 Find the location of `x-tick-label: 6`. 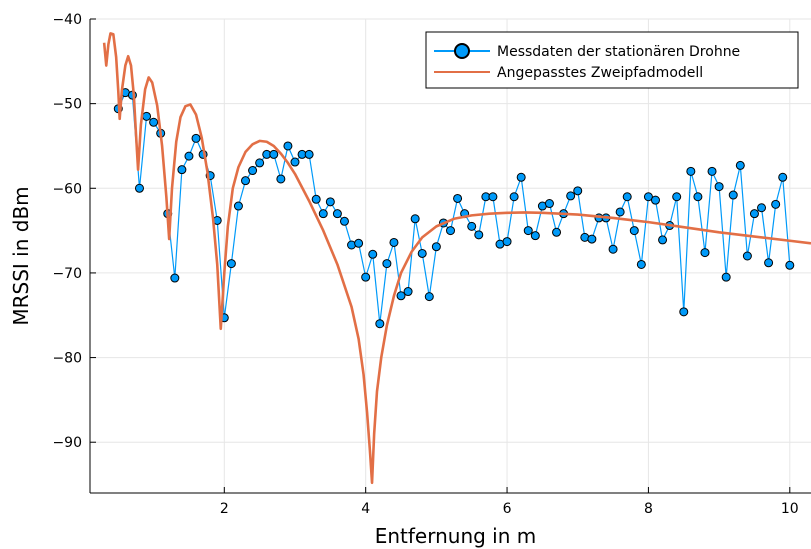

x-tick-label: 6 is located at coordinates (507, 509).